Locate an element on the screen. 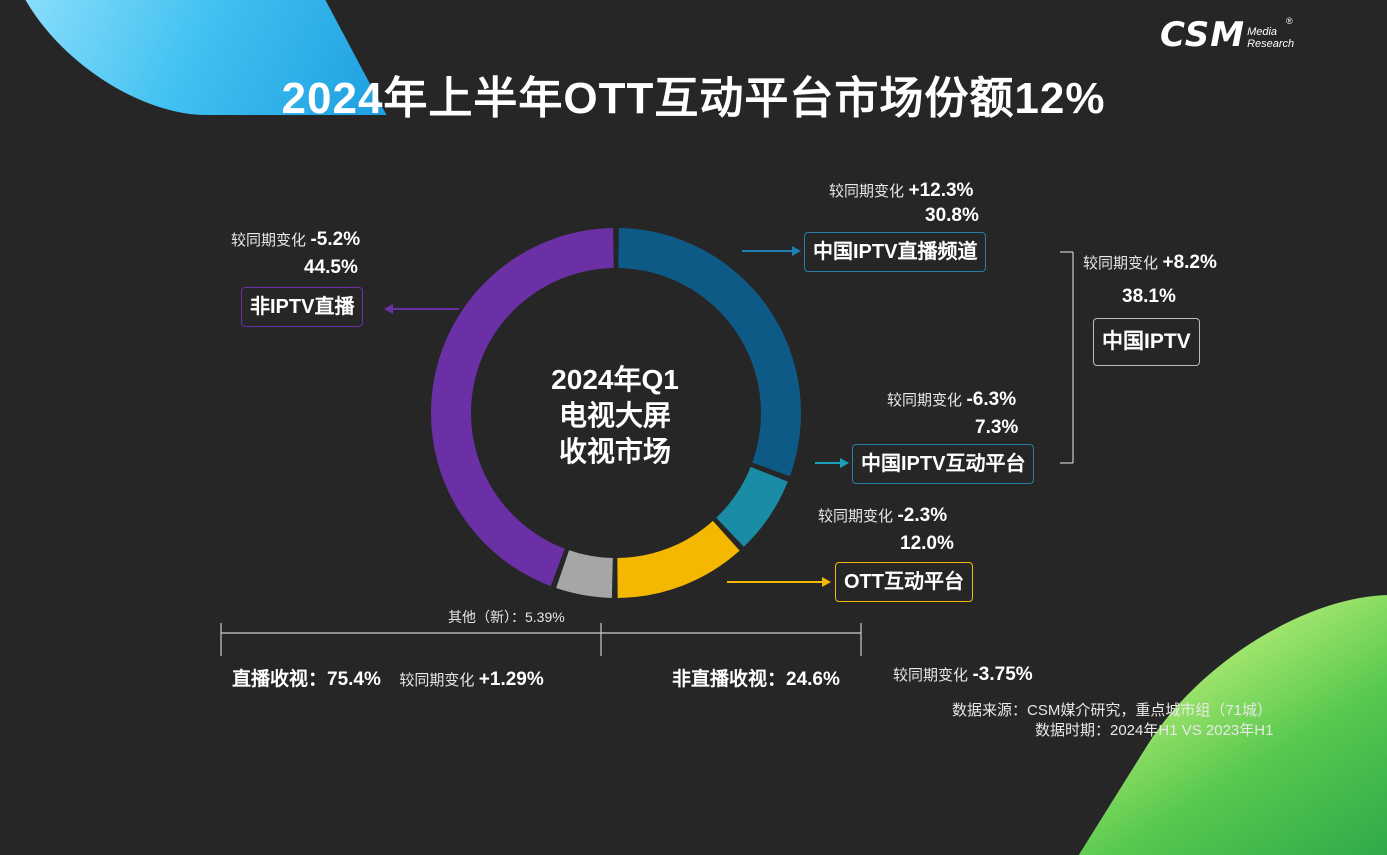 This screenshot has height=855, width=1387. arrow-head-ott is located at coordinates (826, 582).